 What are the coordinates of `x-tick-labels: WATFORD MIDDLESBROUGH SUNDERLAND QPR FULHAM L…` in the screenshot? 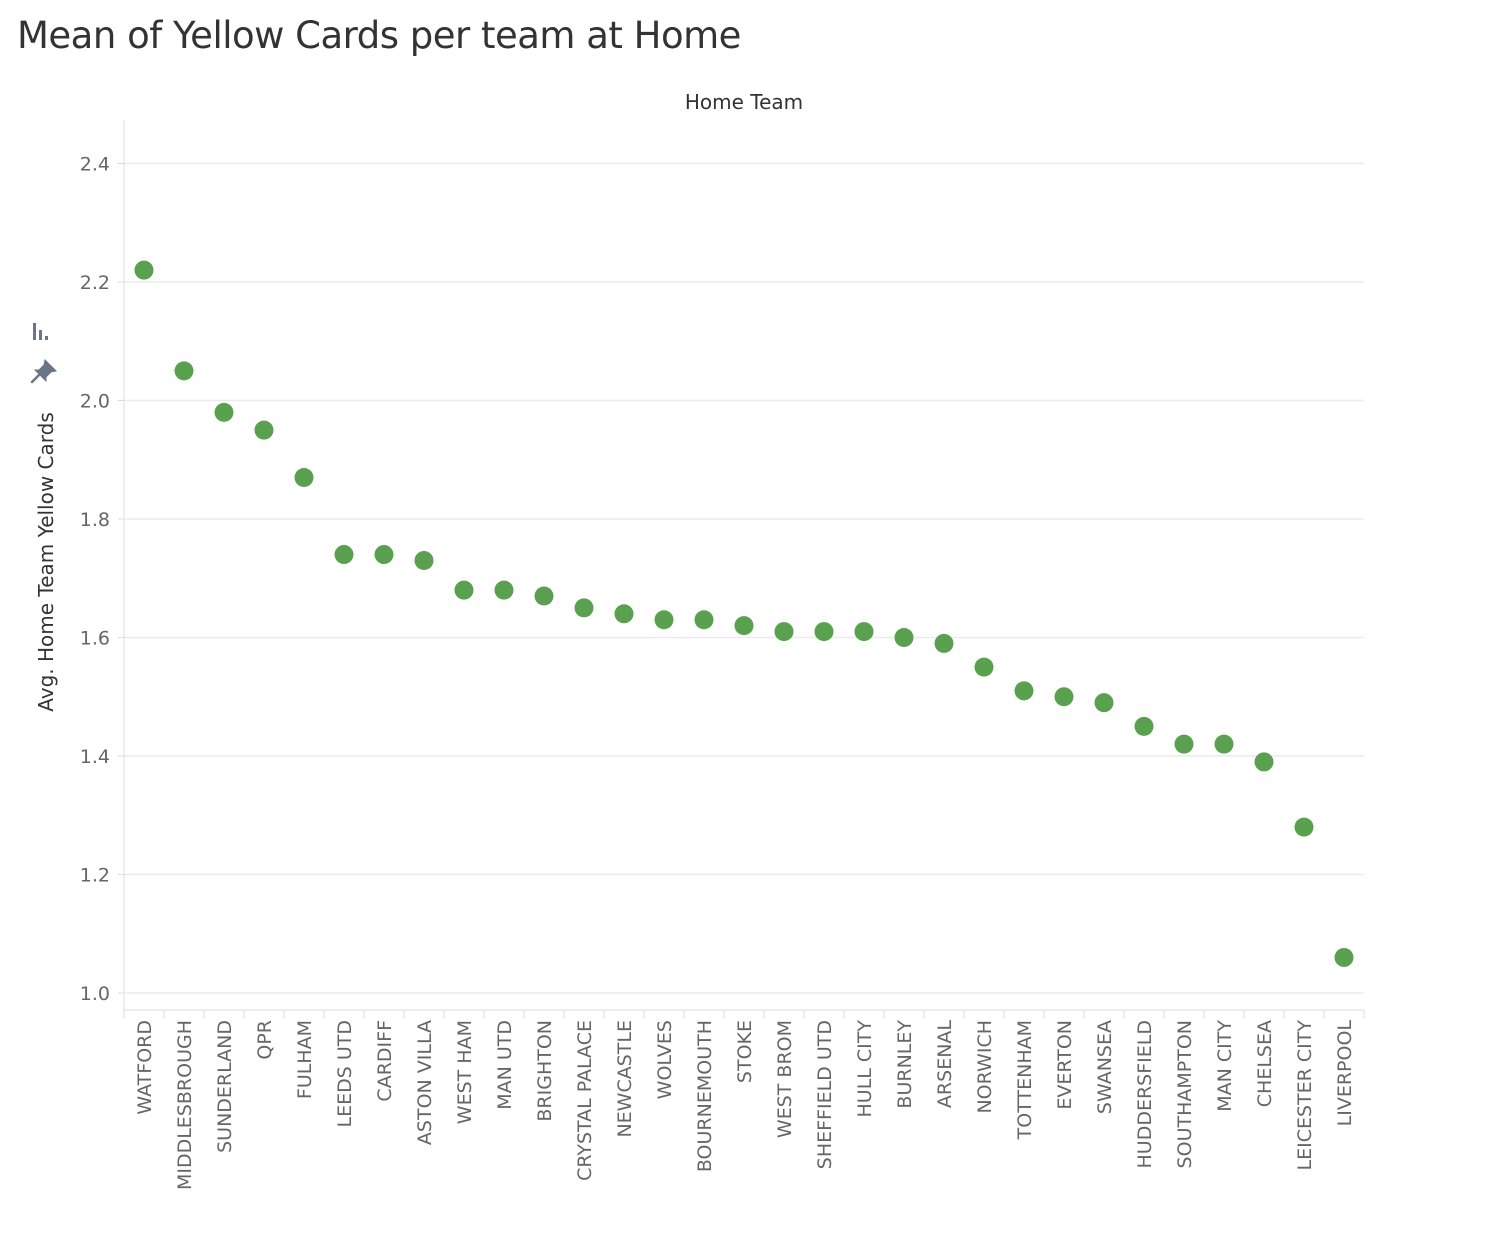 It's located at (745, 1105).